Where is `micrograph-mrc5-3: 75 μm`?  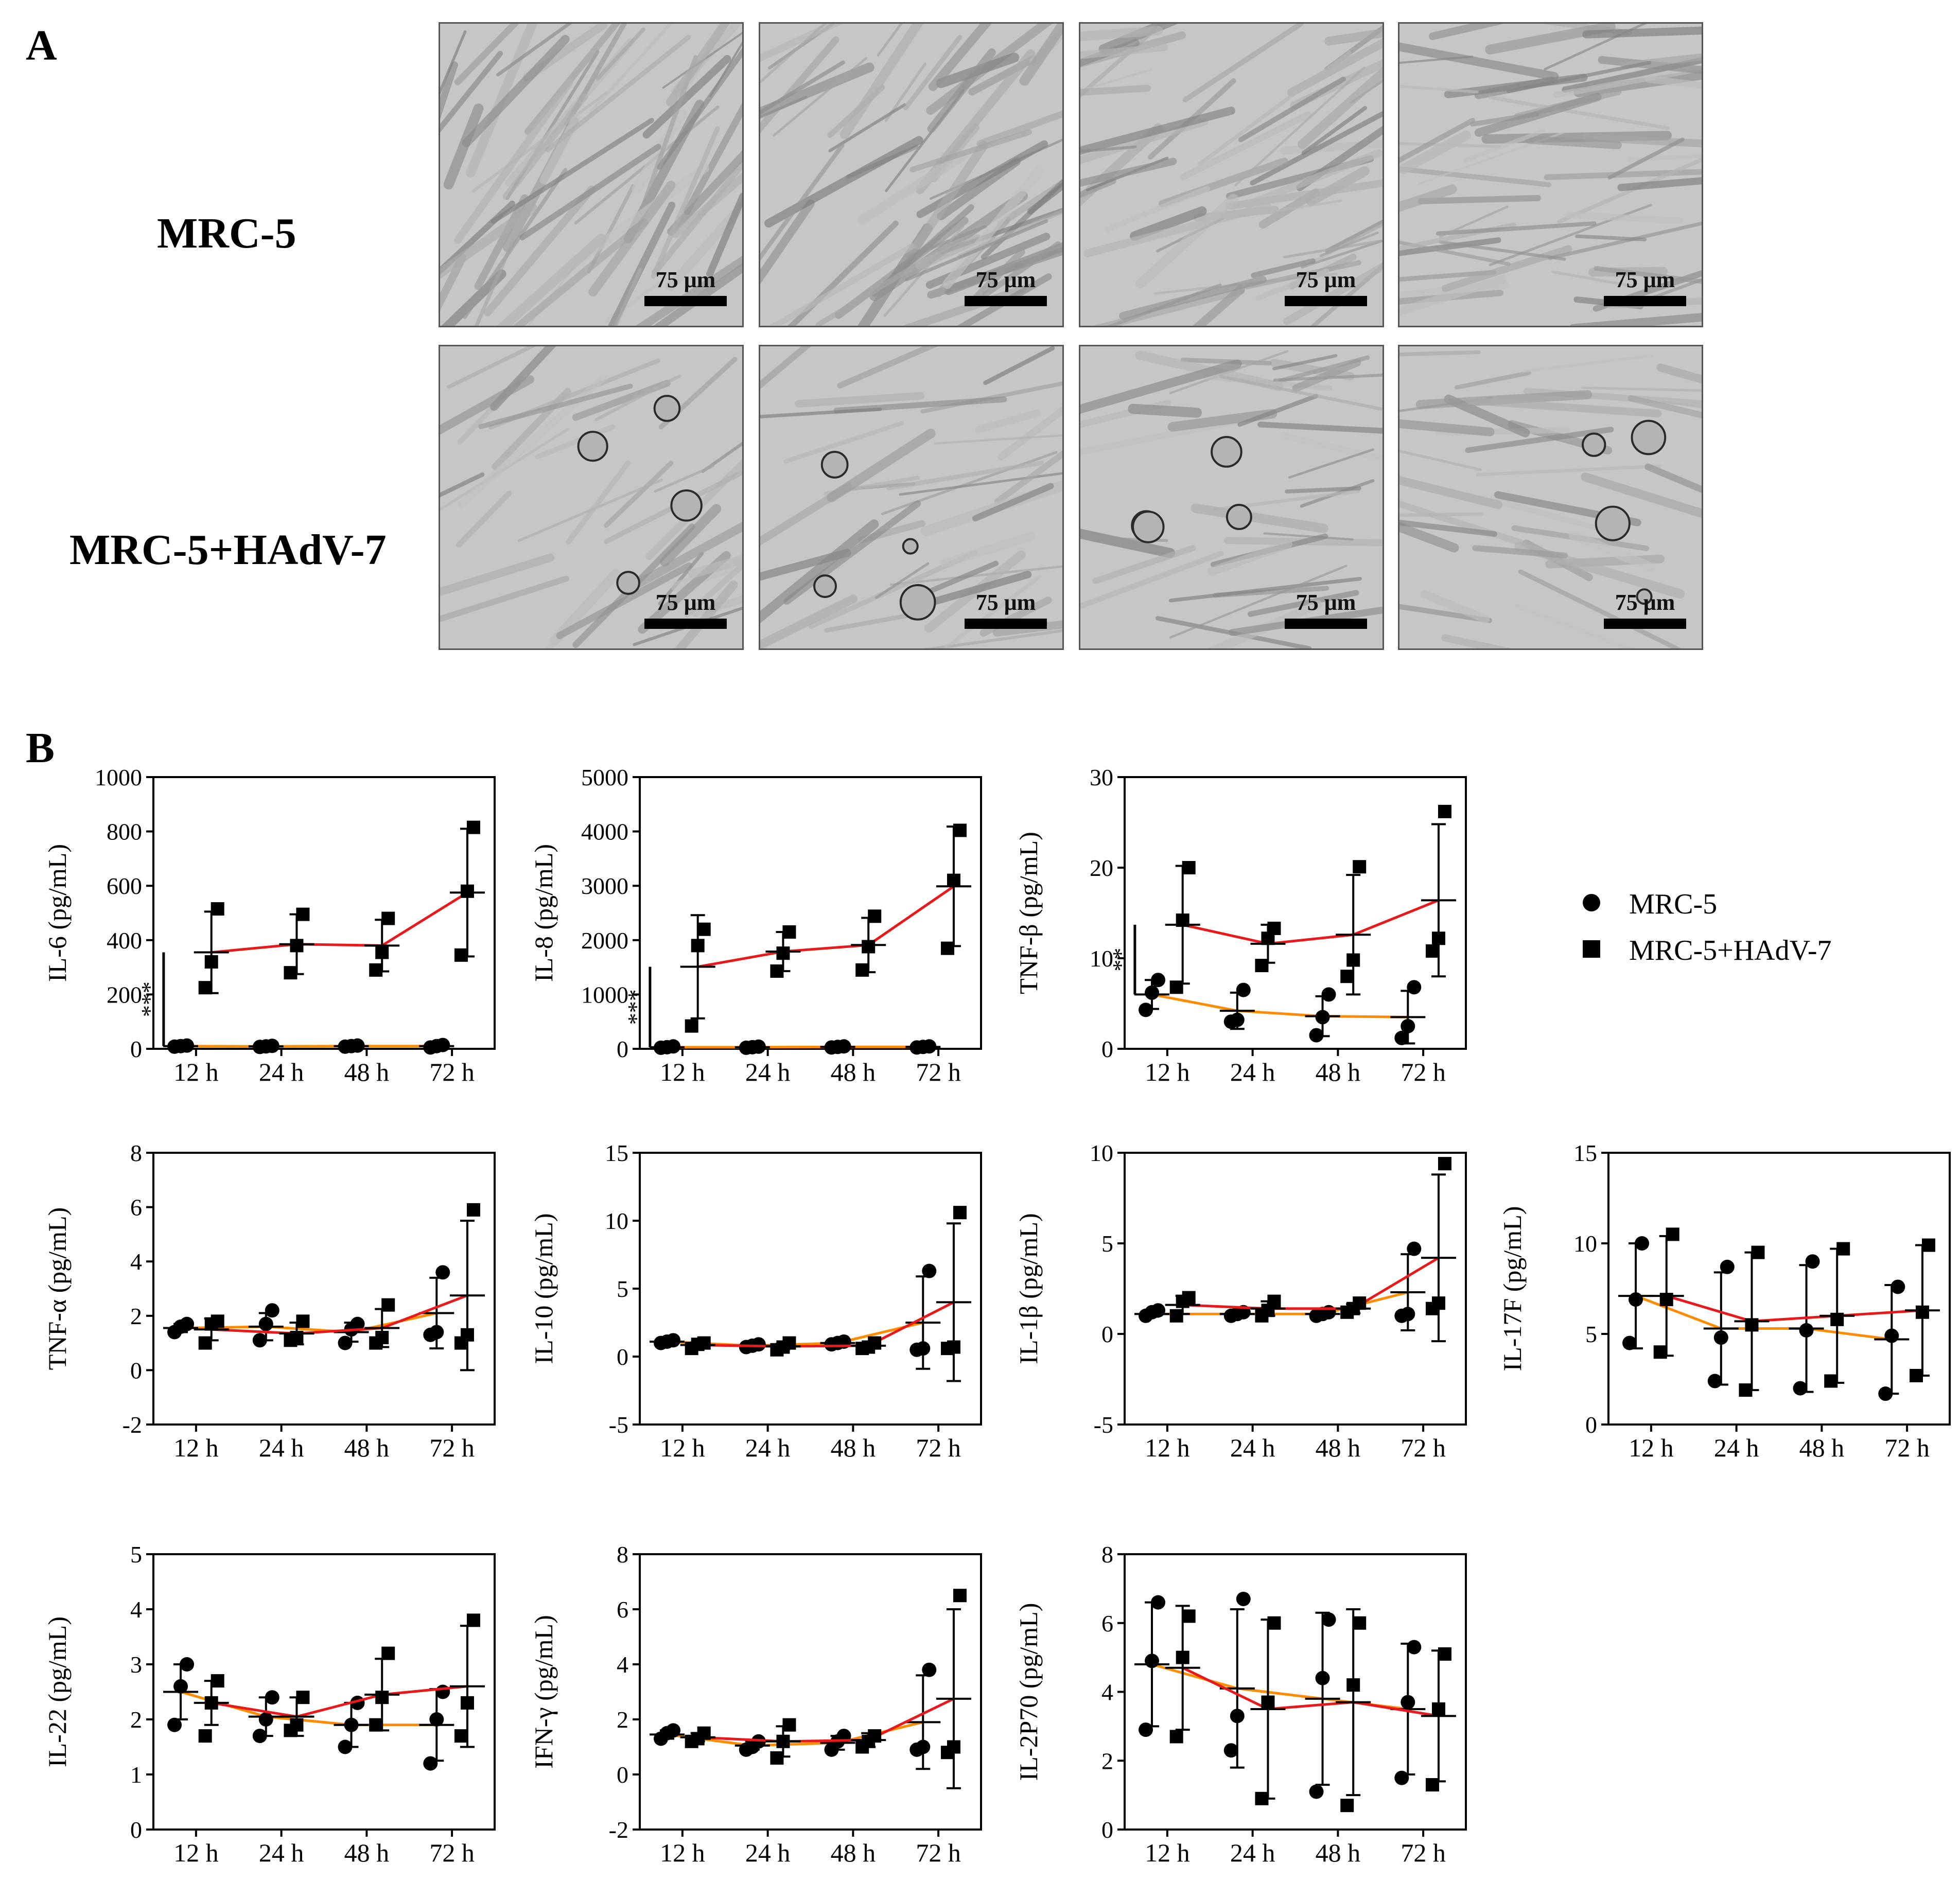
micrograph-mrc5-3: 75 μm is located at coordinates (1231, 175).